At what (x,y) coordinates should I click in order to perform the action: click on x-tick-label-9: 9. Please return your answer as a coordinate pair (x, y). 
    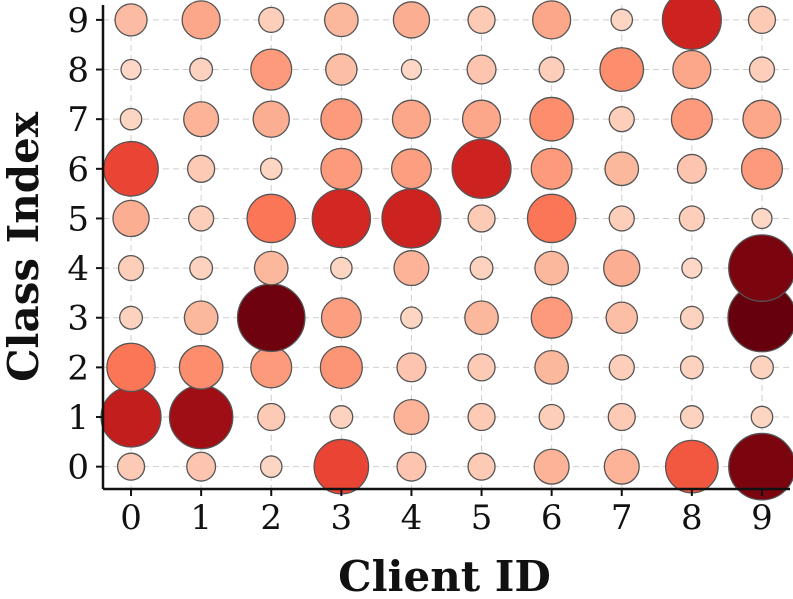
    Looking at the image, I should click on (762, 518).